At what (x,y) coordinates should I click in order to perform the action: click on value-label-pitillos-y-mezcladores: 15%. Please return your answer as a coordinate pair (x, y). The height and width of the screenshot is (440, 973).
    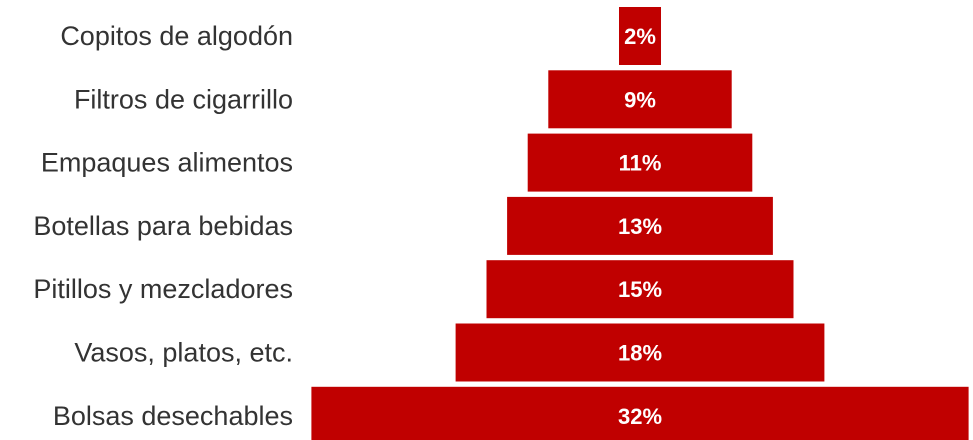
    Looking at the image, I should click on (640, 289).